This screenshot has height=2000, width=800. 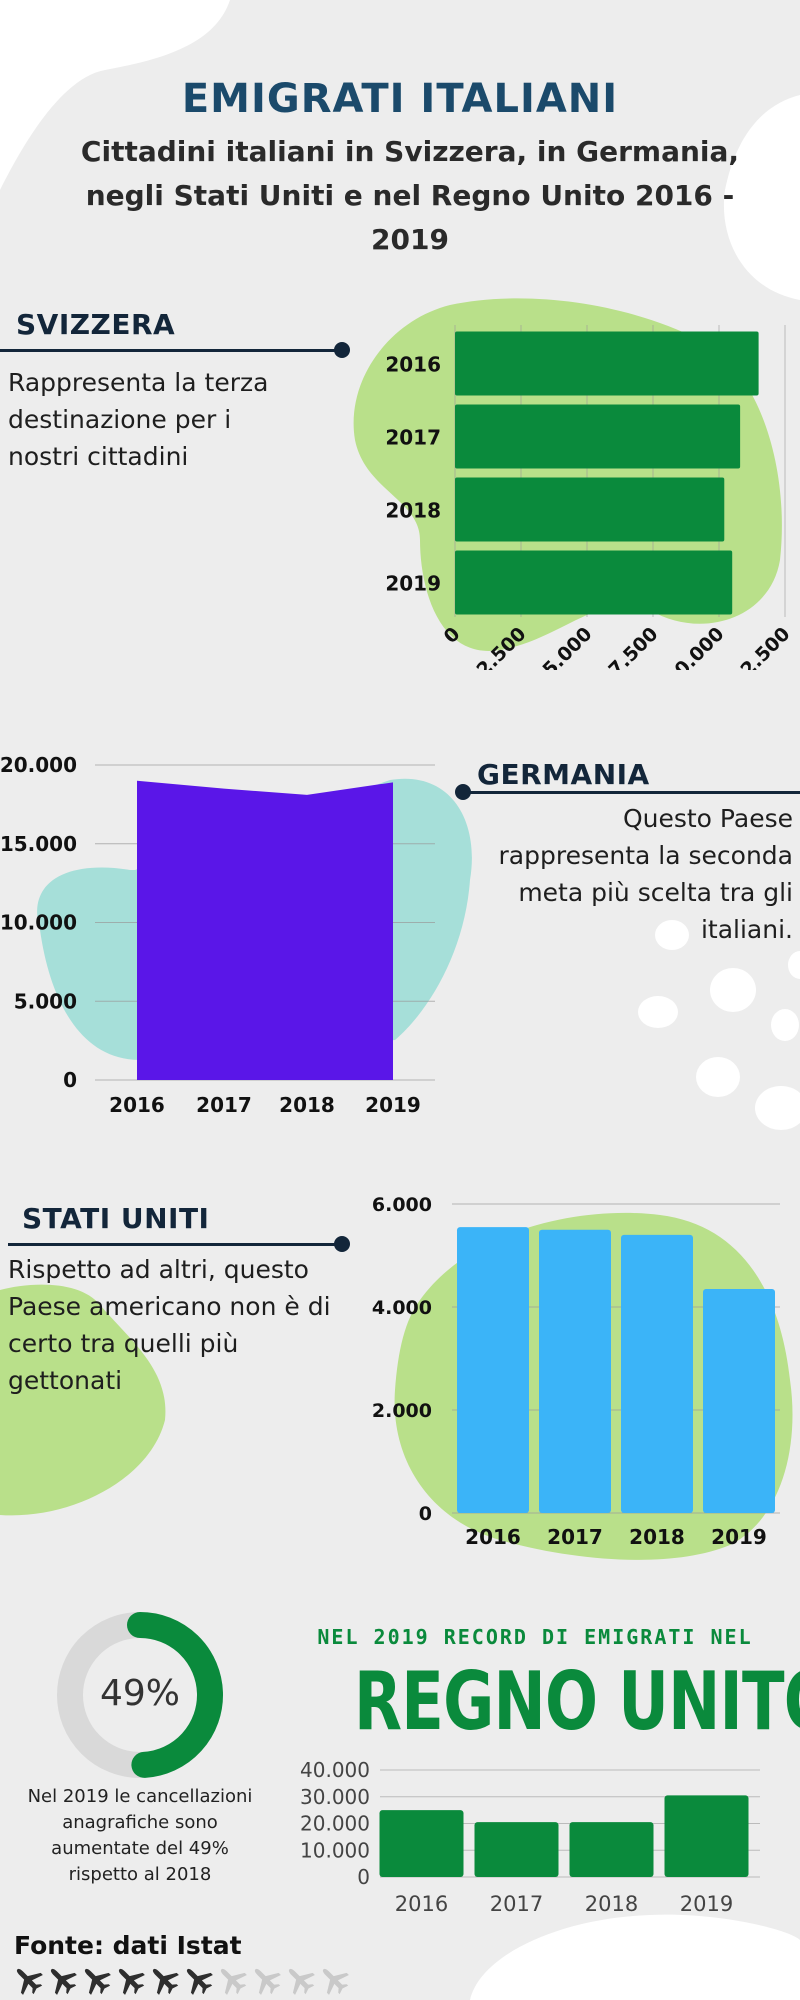 What do you see at coordinates (402, 1205) in the screenshot?
I see `stati-uniti-tick-label: 6.000` at bounding box center [402, 1205].